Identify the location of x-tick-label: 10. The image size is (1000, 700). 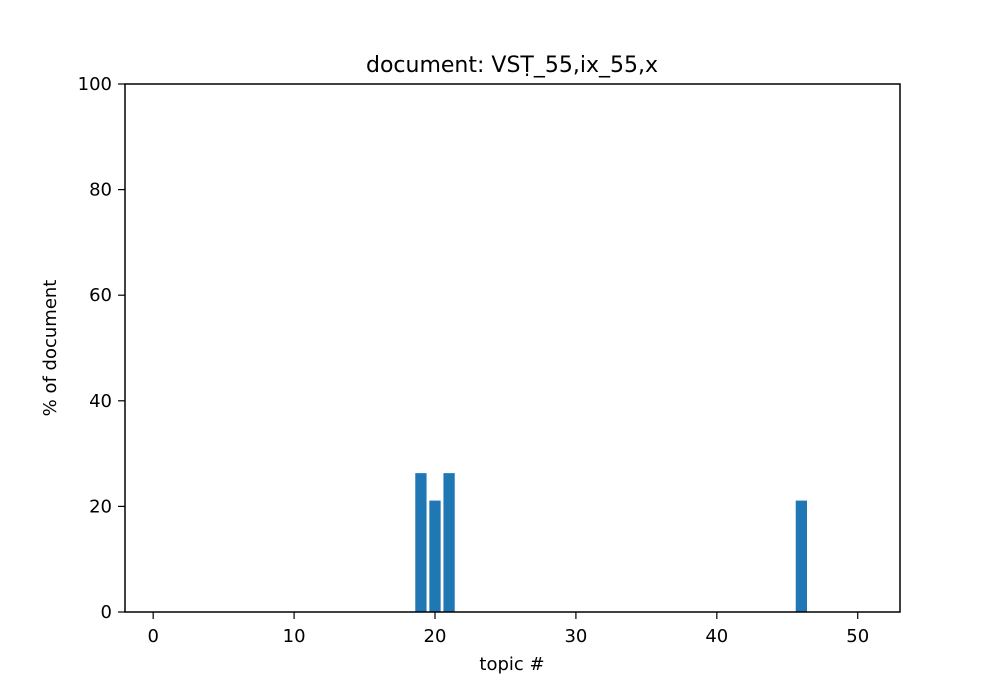
(294, 636).